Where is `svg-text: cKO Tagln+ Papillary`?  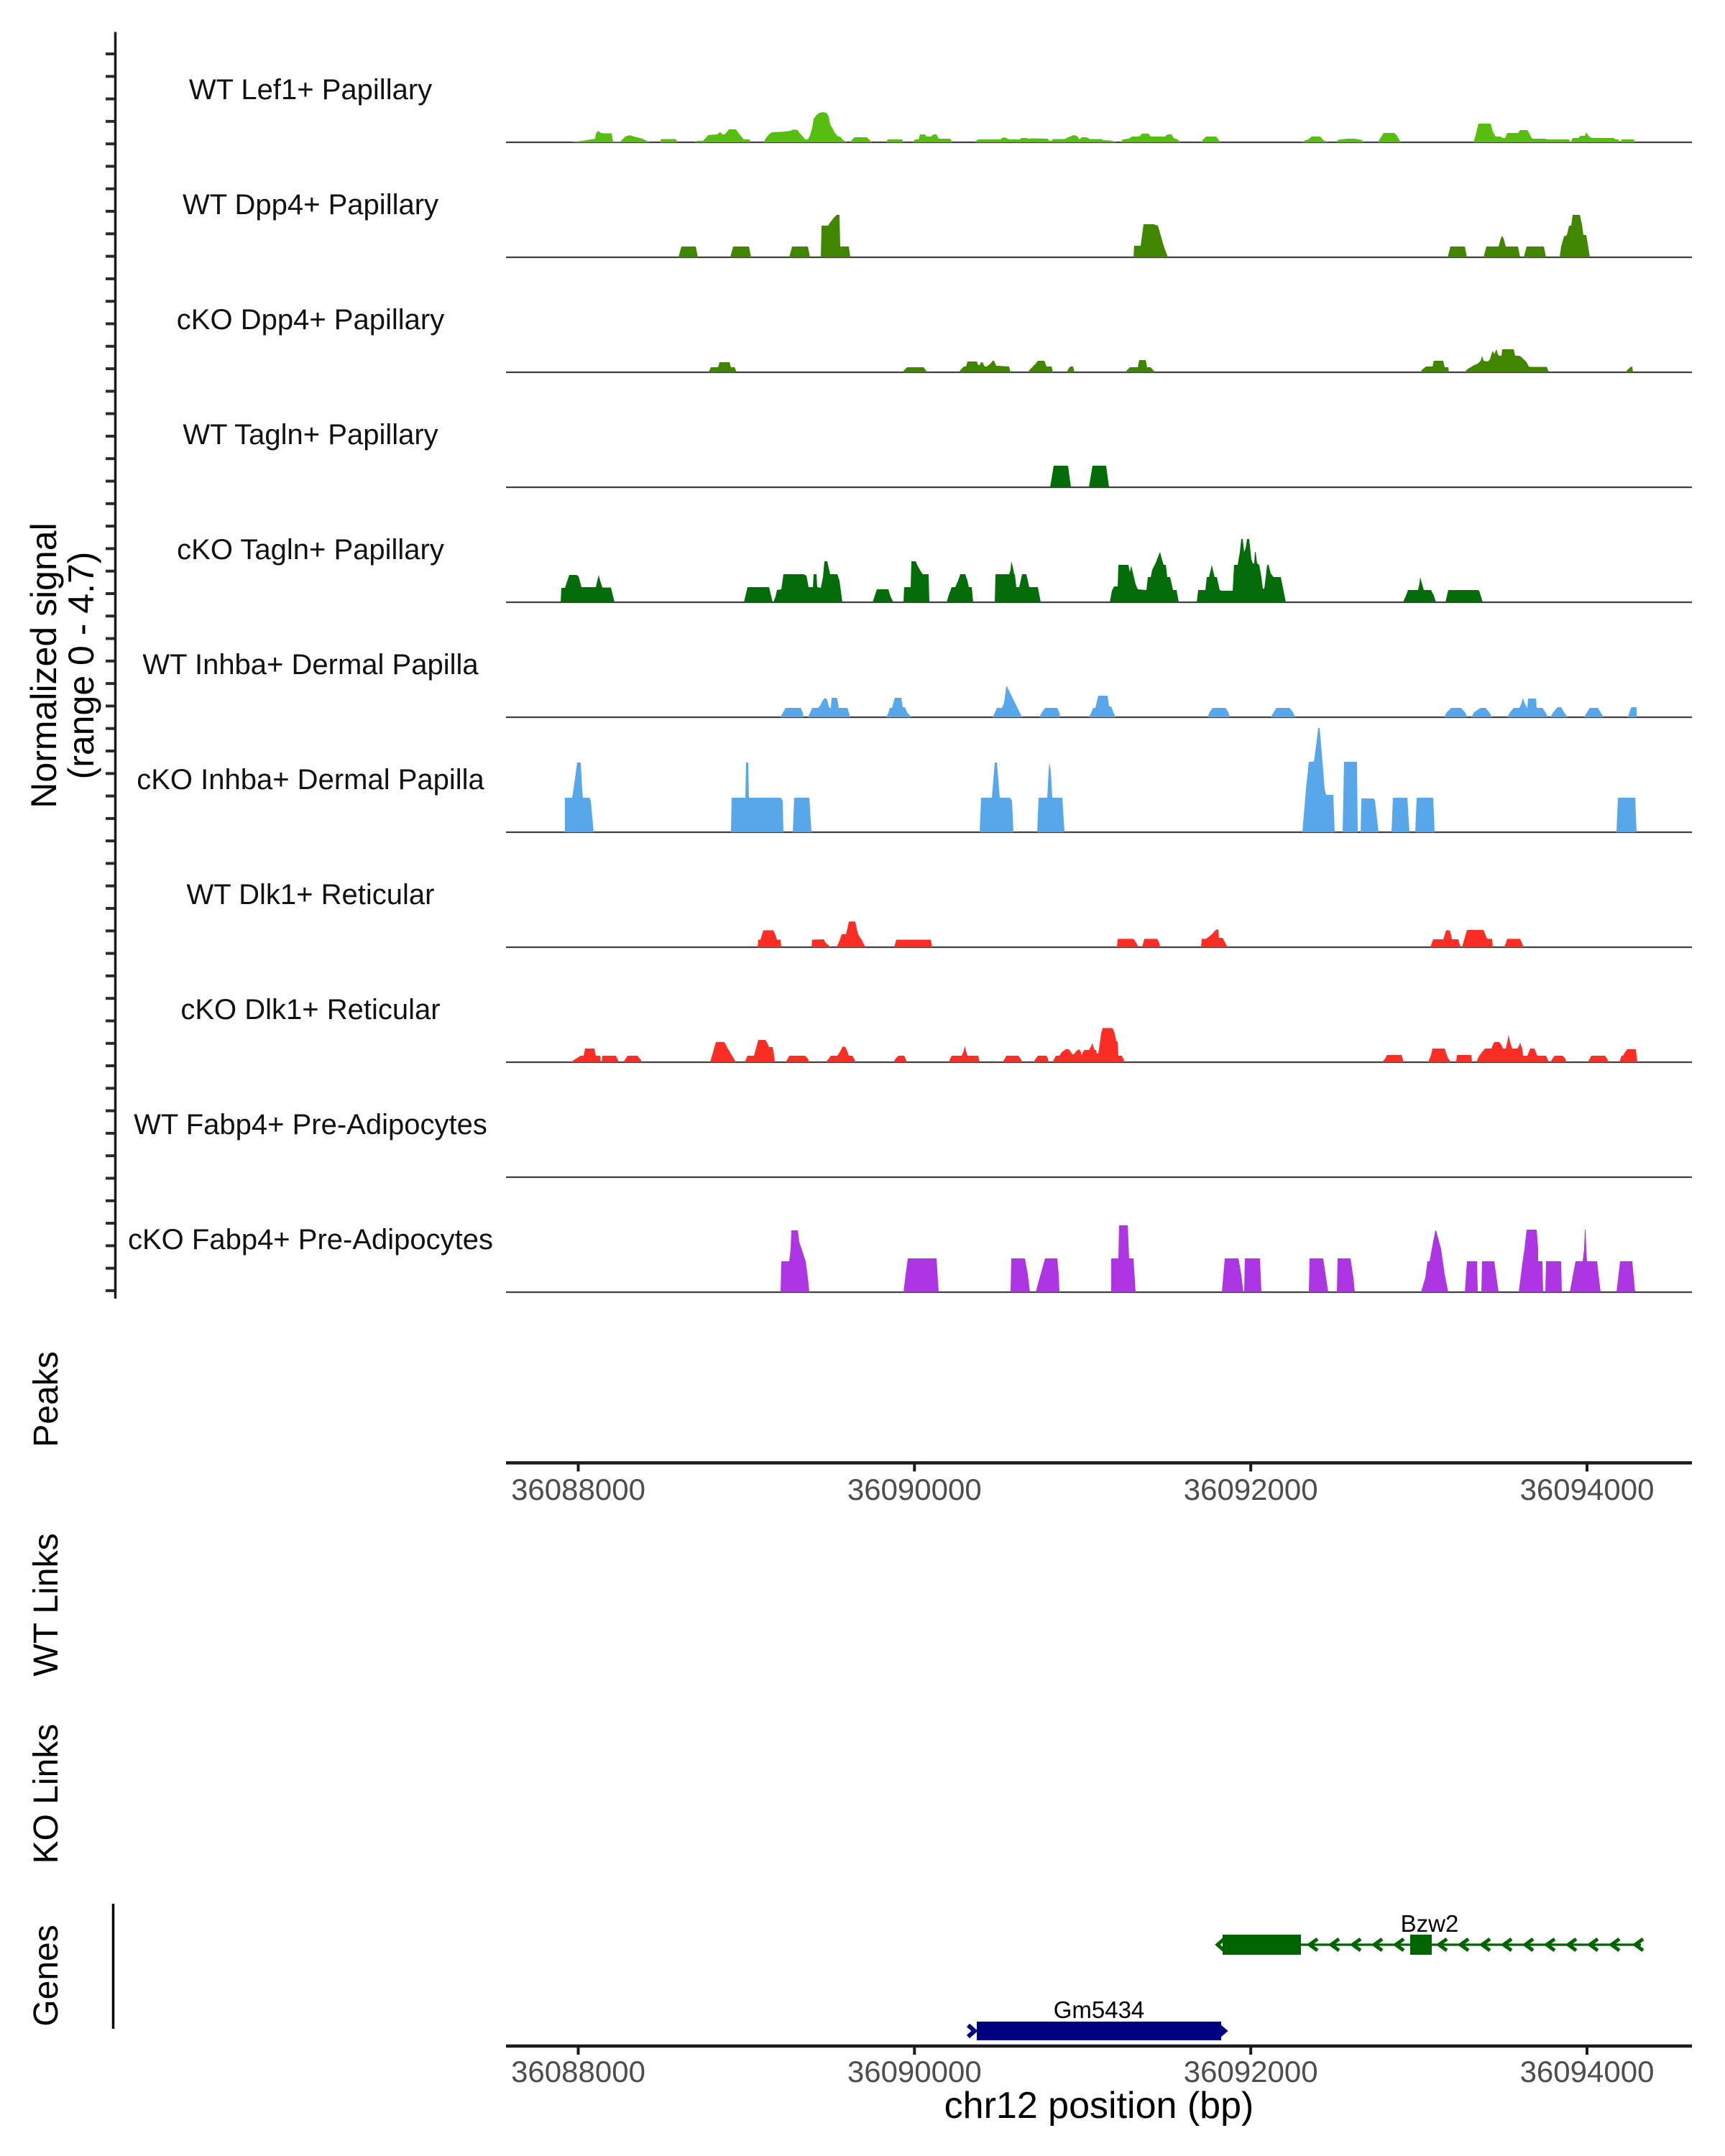
svg-text: cKO Tagln+ Papillary is located at coordinates (310, 550).